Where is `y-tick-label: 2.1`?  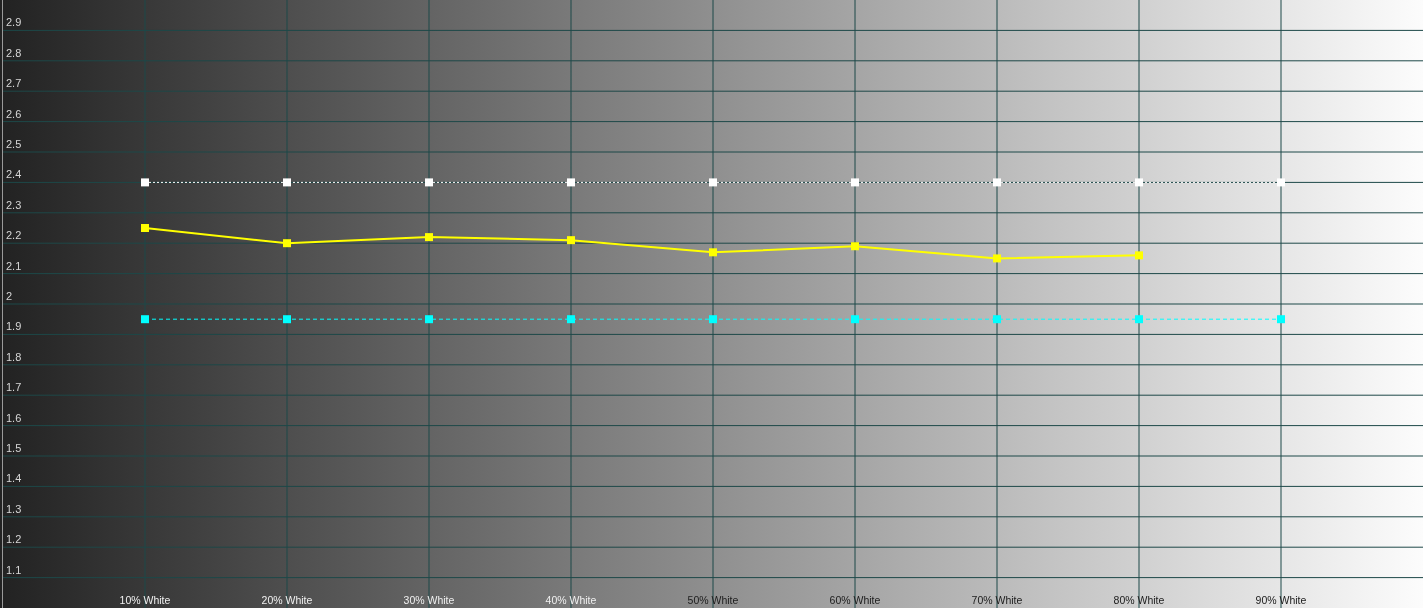
y-tick-label: 2.1 is located at coordinates (14, 265).